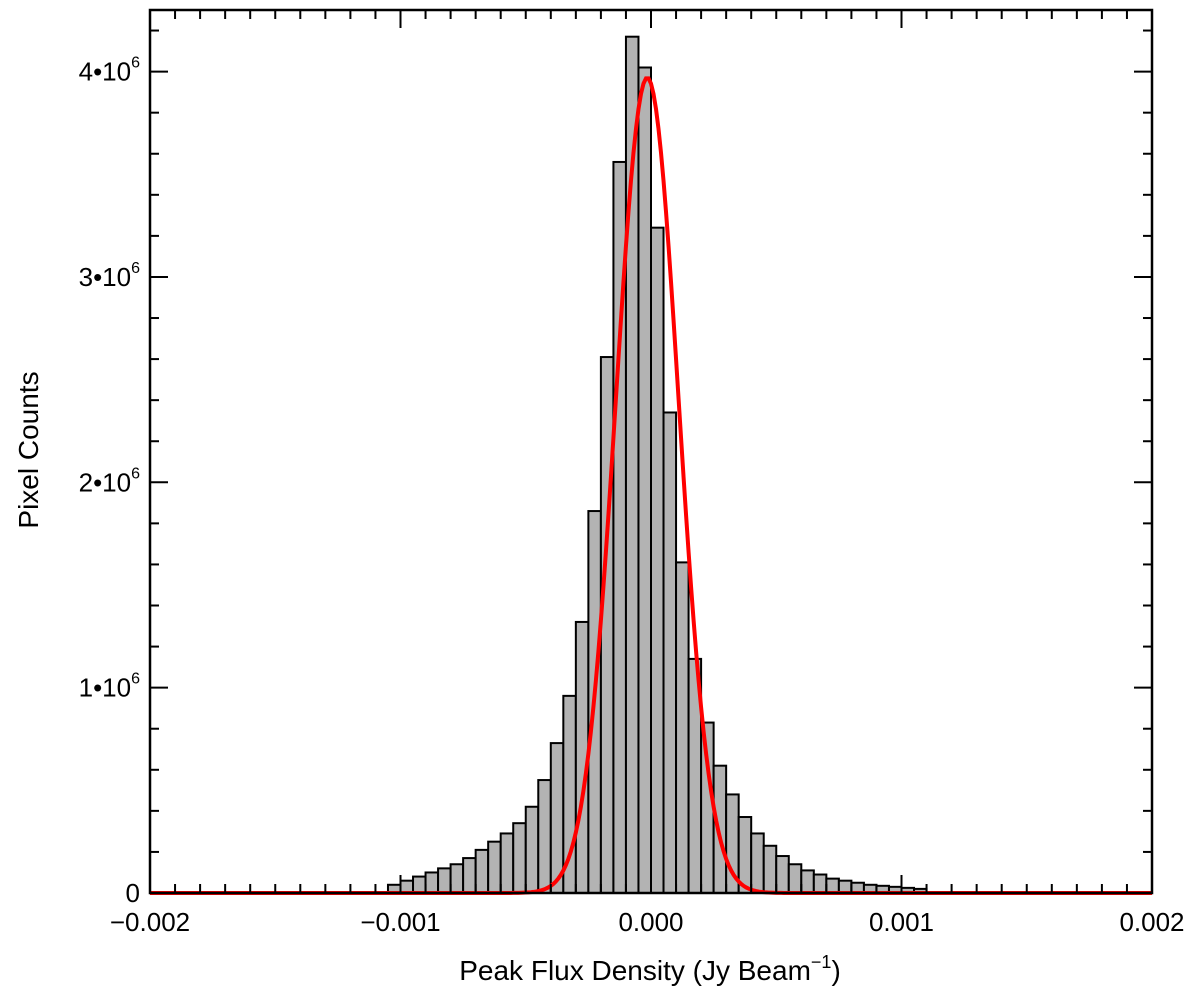  What do you see at coordinates (28, 449) in the screenshot?
I see `y-axis-title: Pixel Counts` at bounding box center [28, 449].